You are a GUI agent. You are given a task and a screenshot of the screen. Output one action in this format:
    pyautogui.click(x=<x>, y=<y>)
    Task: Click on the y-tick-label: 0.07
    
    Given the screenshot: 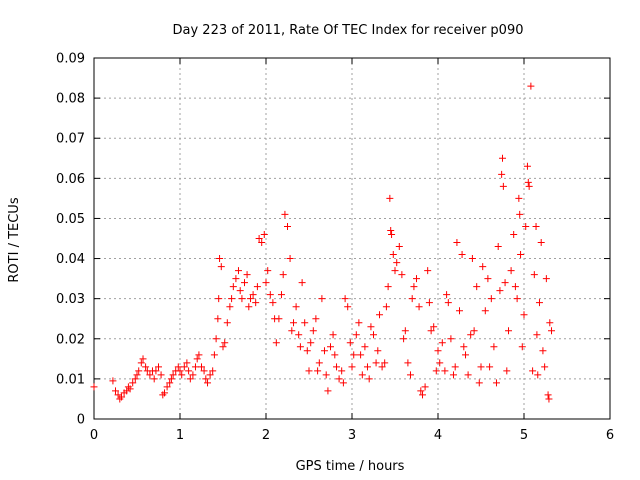 What is the action you would take?
    pyautogui.click(x=70, y=139)
    